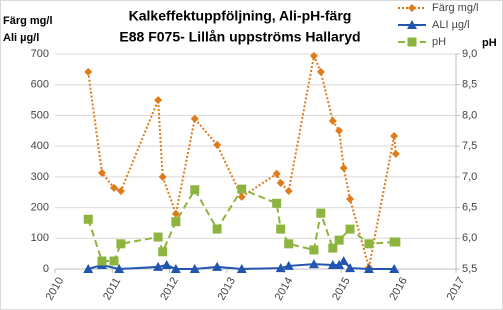  What do you see at coordinates (469, 54) in the screenshot?
I see `y2-tick-label: 9,0` at bounding box center [469, 54].